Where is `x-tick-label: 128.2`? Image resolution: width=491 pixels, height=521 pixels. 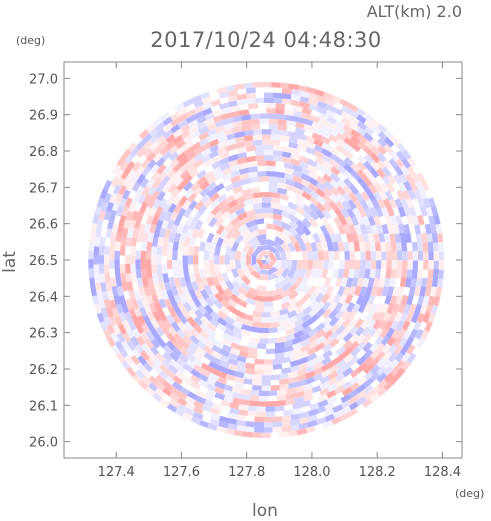
x-tick-label: 128.2 is located at coordinates (377, 472).